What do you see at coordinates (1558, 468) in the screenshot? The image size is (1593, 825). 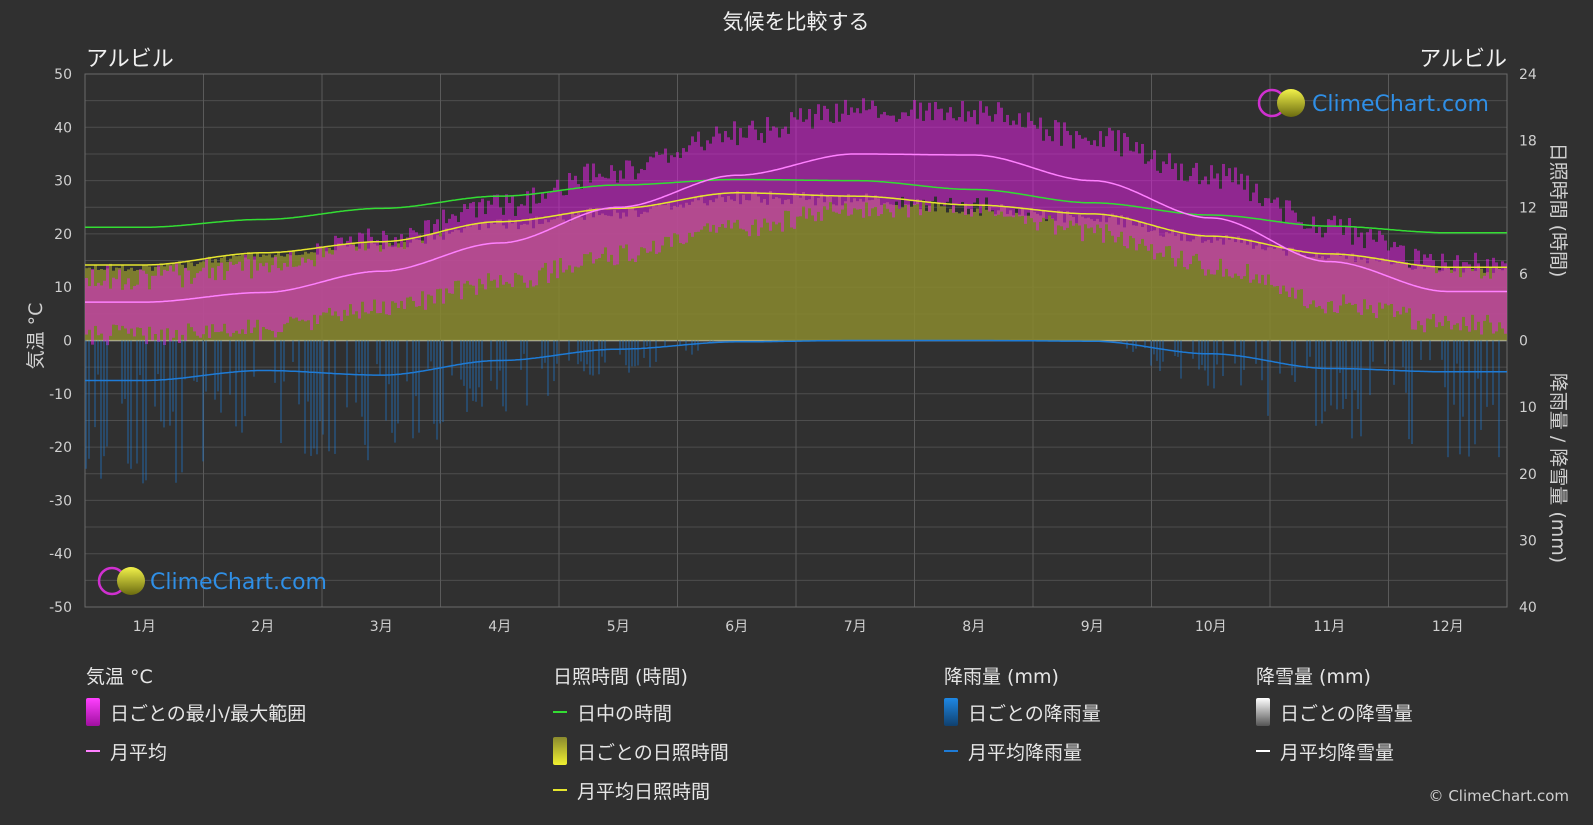 I see `right-axis-bottom-label: 降雨量 / 降雪量 (mm)` at bounding box center [1558, 468].